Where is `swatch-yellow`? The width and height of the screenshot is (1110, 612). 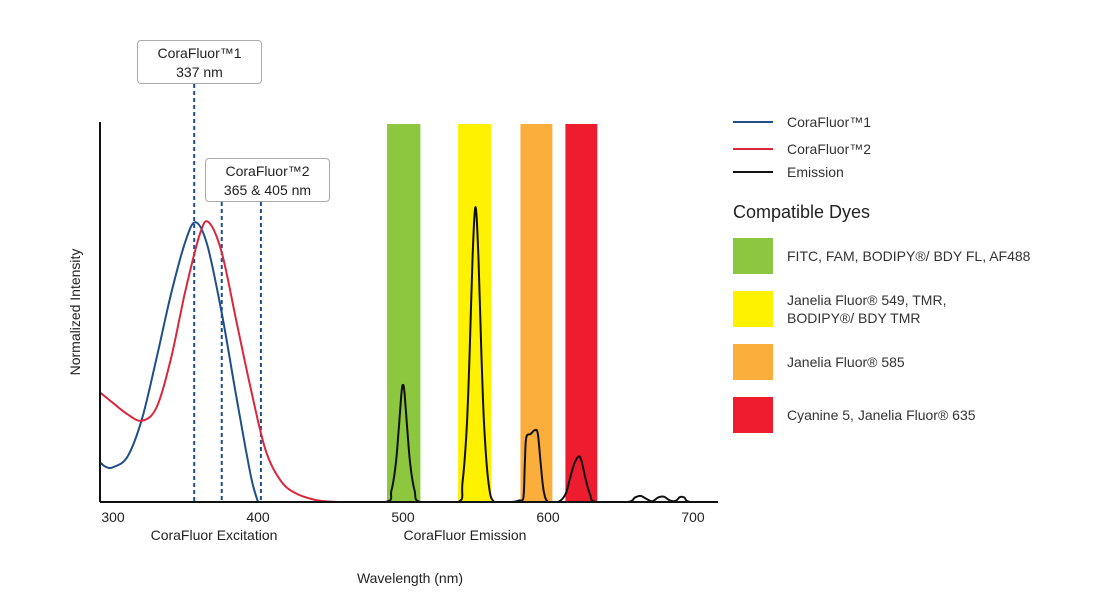 swatch-yellow is located at coordinates (753, 309).